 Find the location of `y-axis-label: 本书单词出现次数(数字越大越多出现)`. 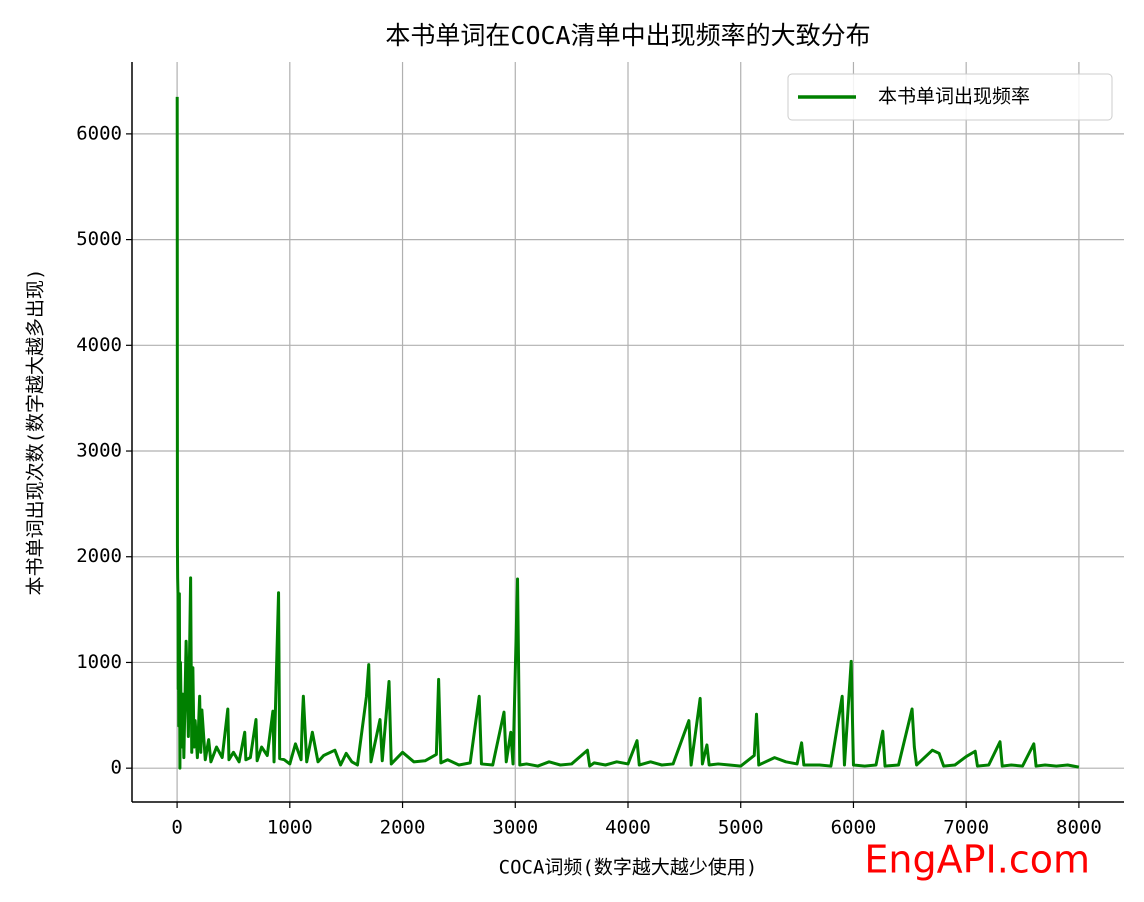

y-axis-label: 本书单词出现次数(数字越大越多出现) is located at coordinates (36, 432).